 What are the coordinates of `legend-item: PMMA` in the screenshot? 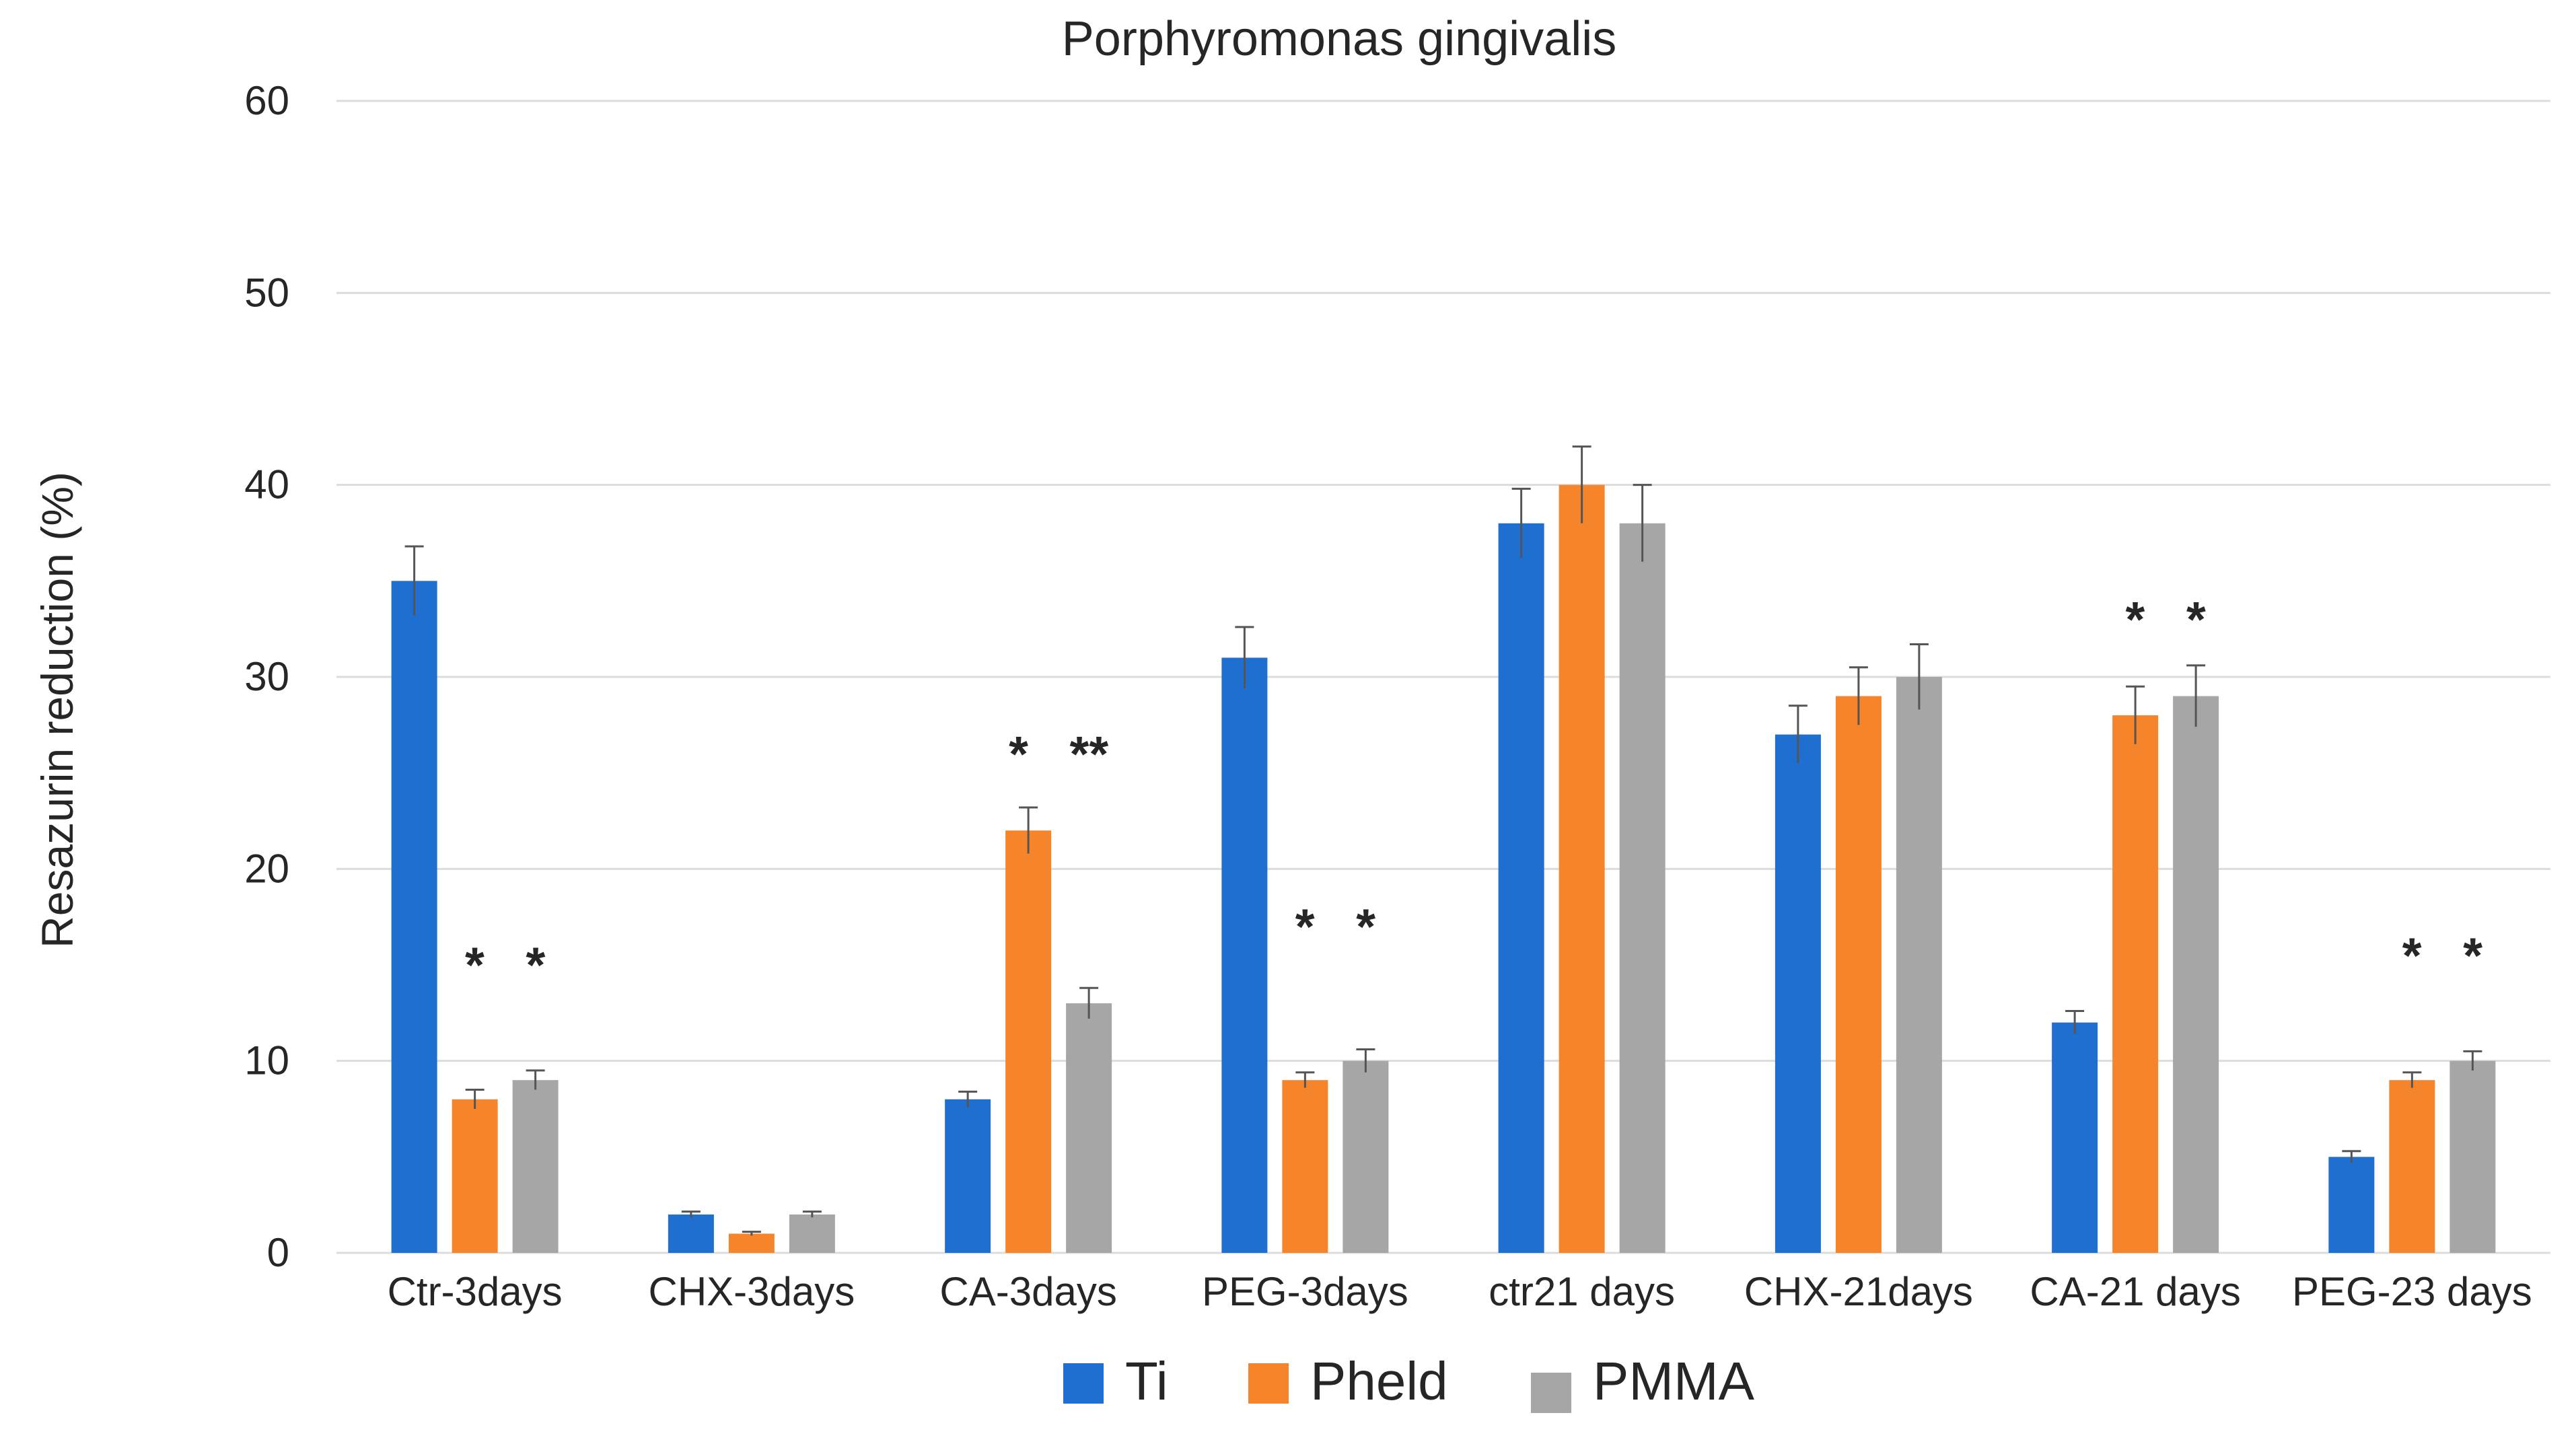 It's located at (1643, 1382).